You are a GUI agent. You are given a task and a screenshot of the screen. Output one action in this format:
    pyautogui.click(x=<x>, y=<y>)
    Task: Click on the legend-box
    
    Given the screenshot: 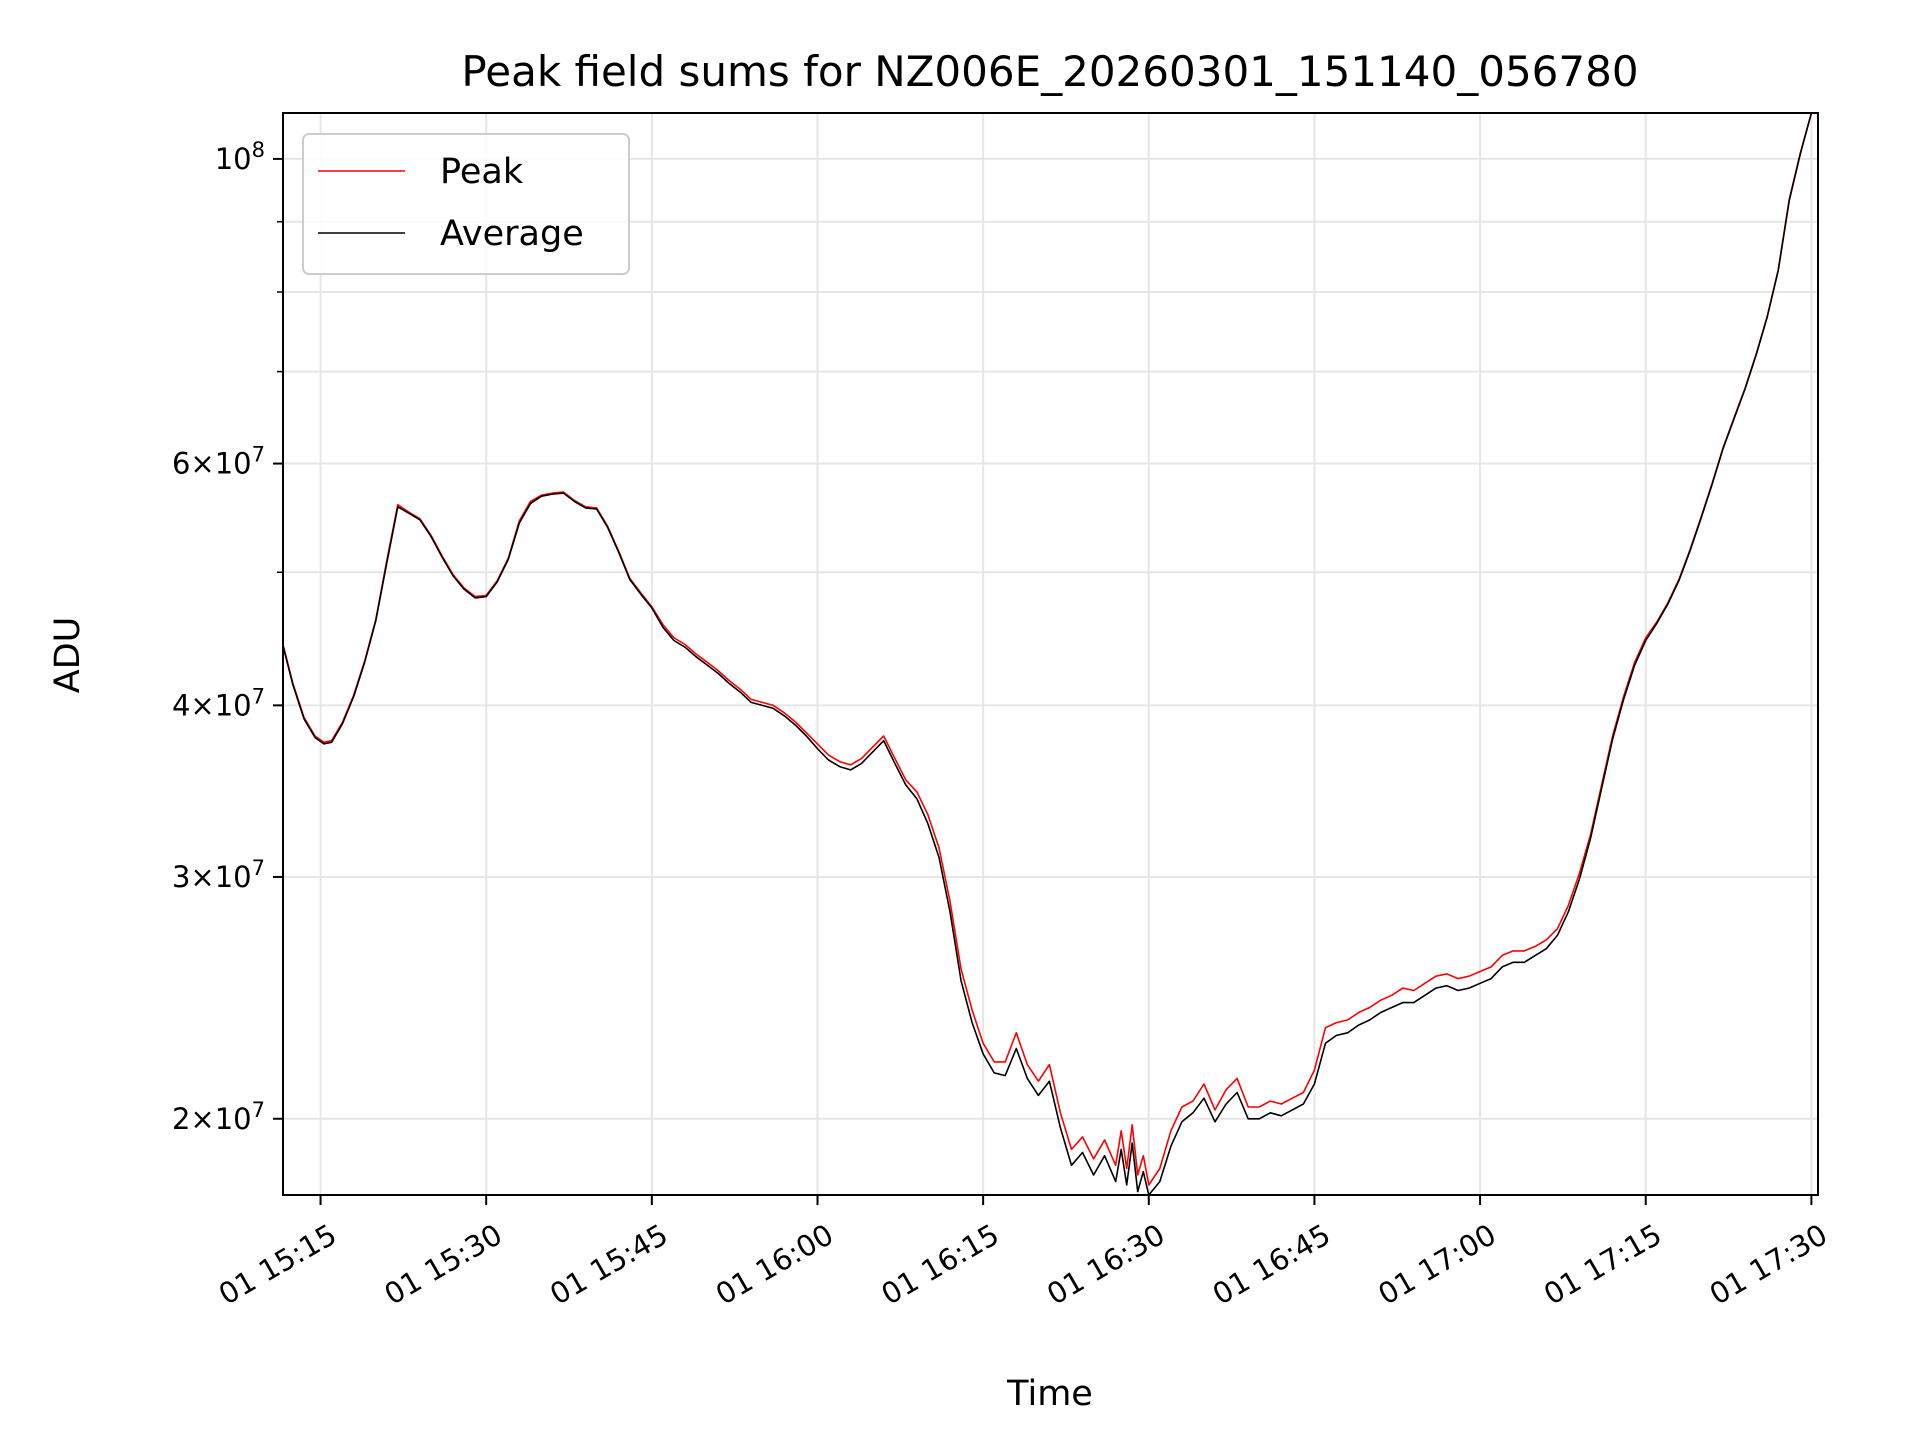 What is the action you would take?
    pyautogui.click(x=466, y=204)
    